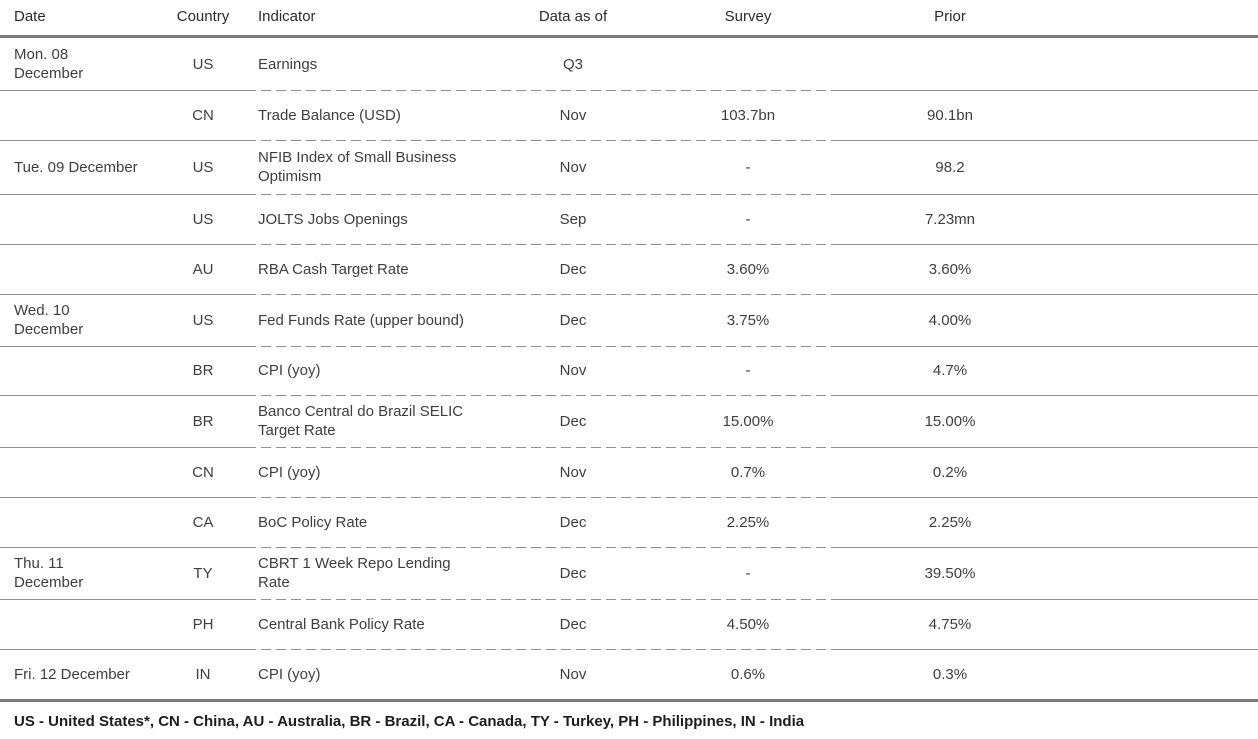 The width and height of the screenshot is (1258, 739). I want to click on table-row: BR CPI (yoy) Nov - 4.7%, so click(629, 371).